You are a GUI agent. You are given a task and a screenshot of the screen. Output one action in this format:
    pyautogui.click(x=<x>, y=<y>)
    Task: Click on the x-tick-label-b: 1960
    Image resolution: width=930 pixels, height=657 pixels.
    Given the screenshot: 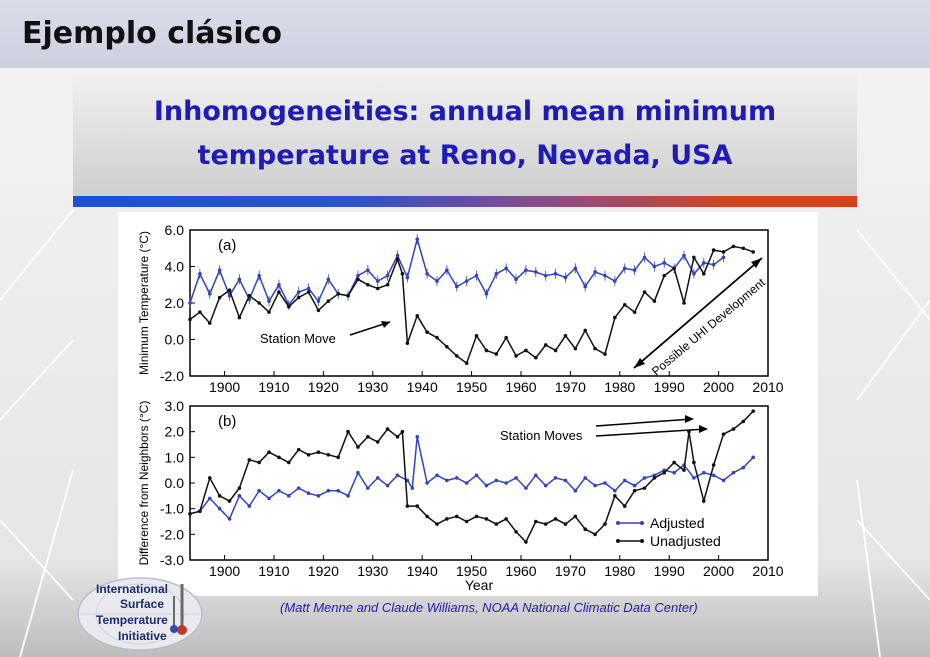 What is the action you would take?
    pyautogui.click(x=520, y=571)
    